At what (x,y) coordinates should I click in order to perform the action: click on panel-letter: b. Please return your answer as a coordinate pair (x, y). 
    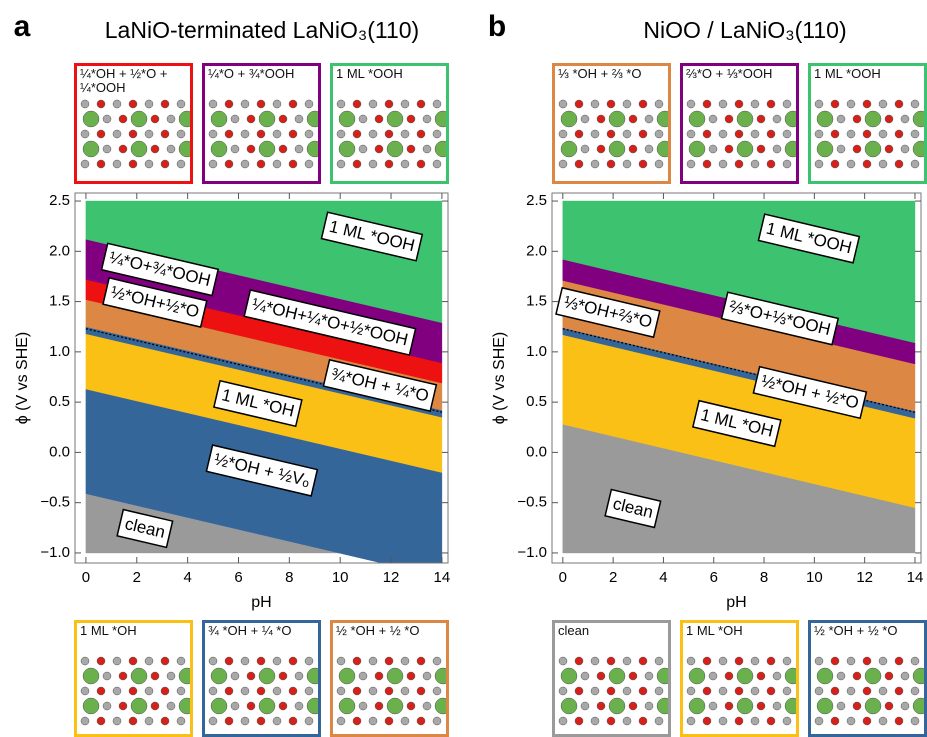
    Looking at the image, I should click on (497, 26).